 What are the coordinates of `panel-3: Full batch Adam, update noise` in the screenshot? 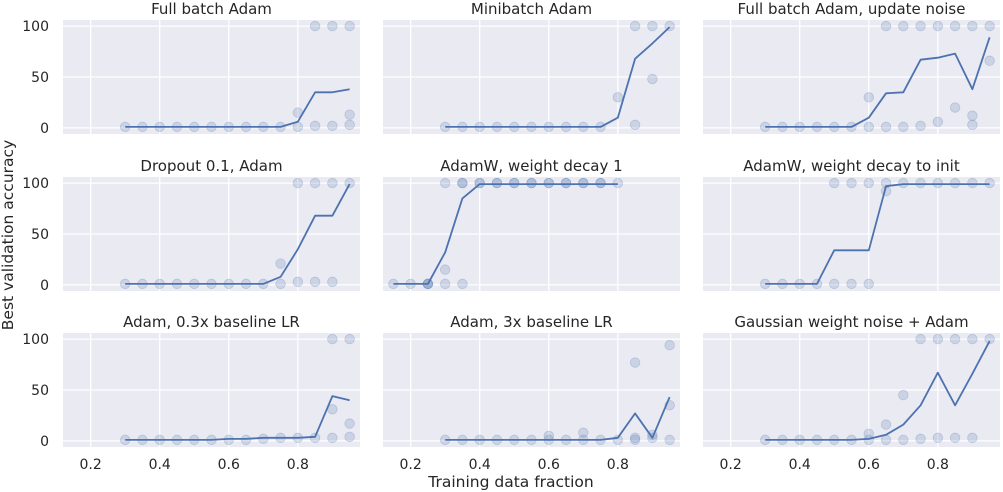 It's located at (851, 67).